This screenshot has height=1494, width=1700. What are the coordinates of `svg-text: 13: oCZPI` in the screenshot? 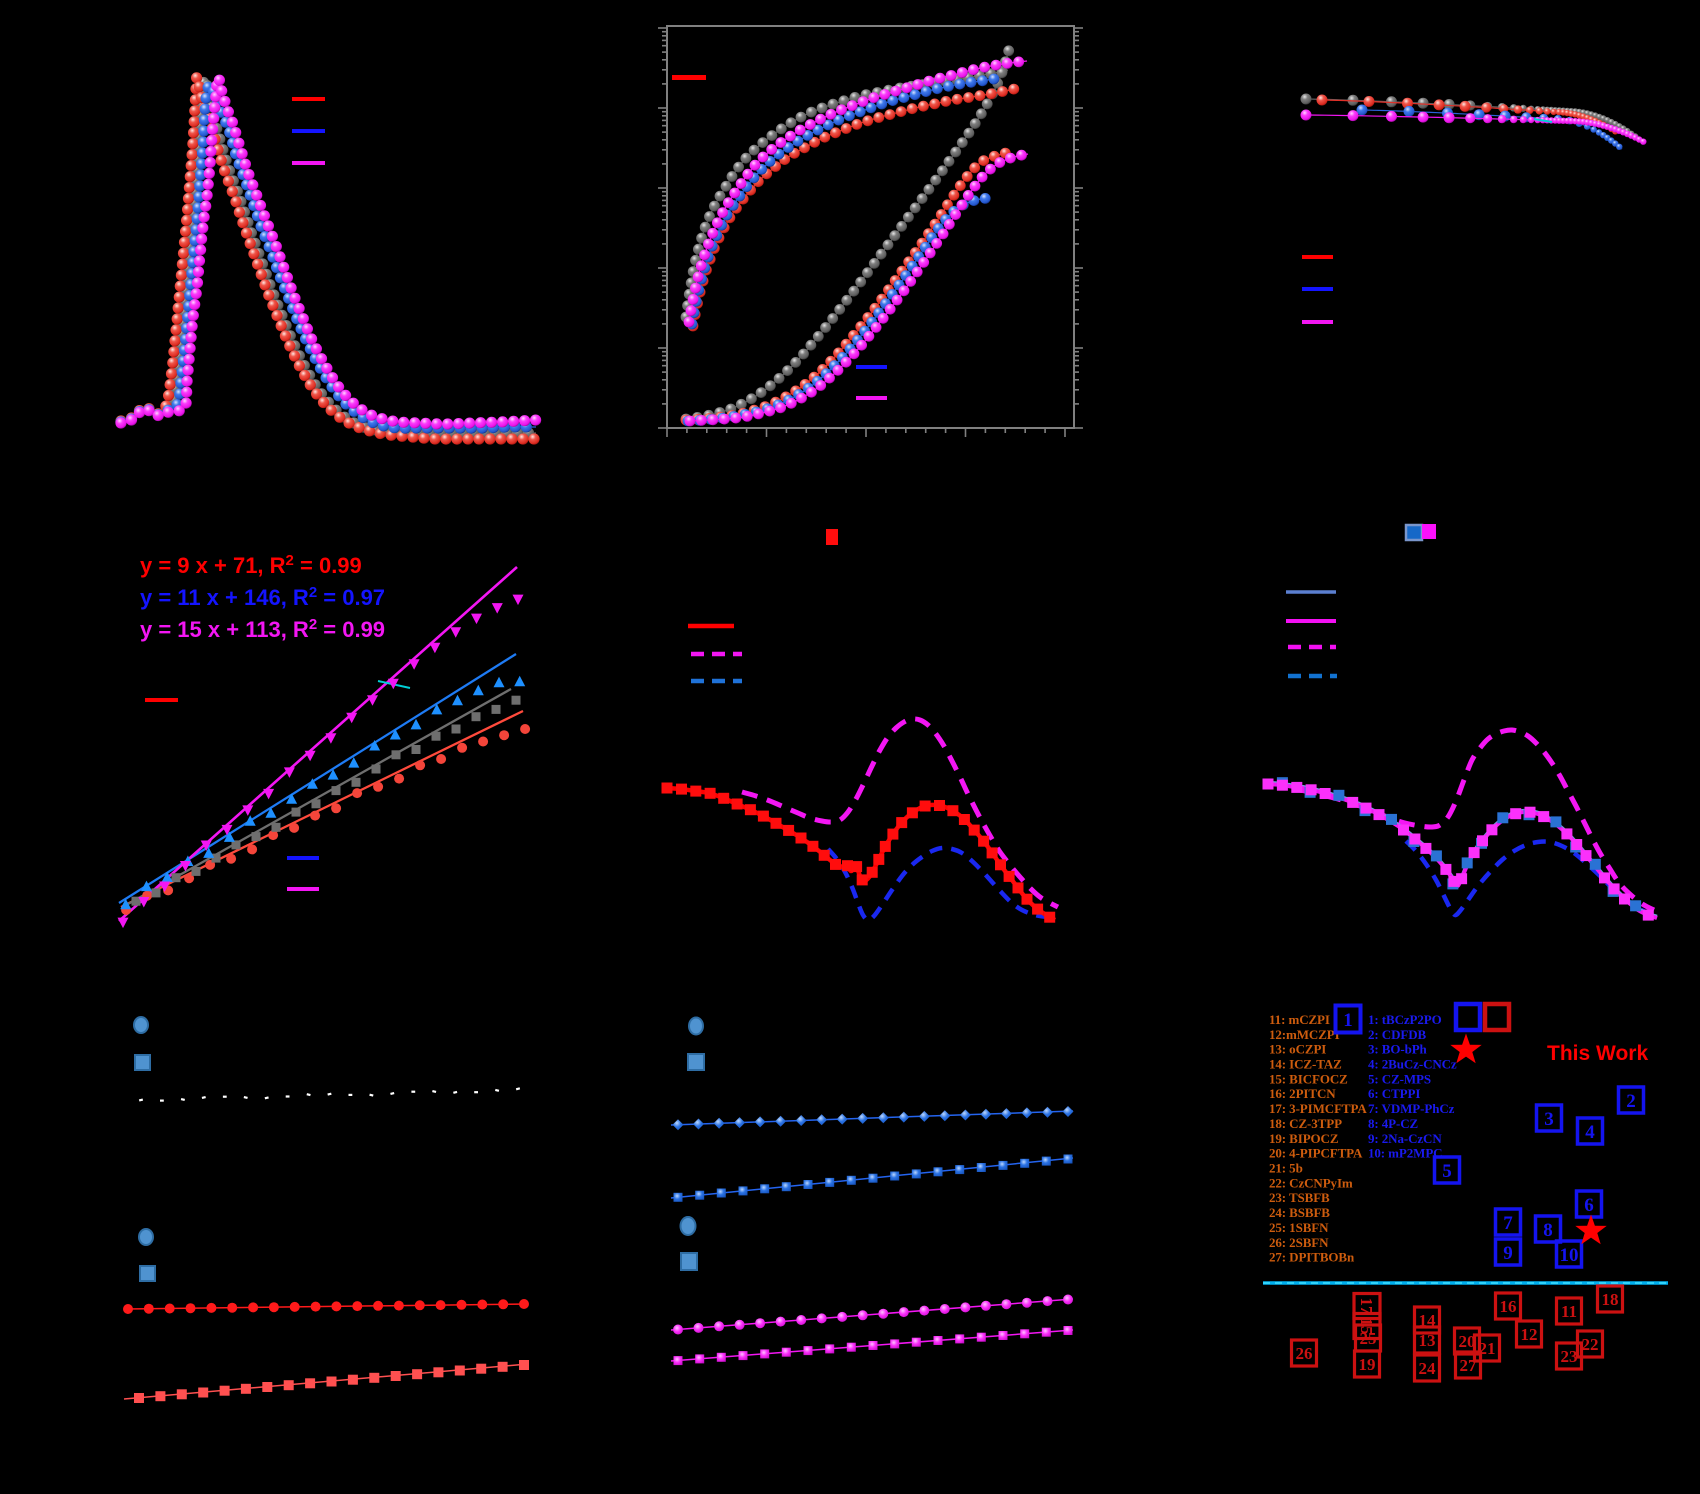 It's located at (1297, 1049).